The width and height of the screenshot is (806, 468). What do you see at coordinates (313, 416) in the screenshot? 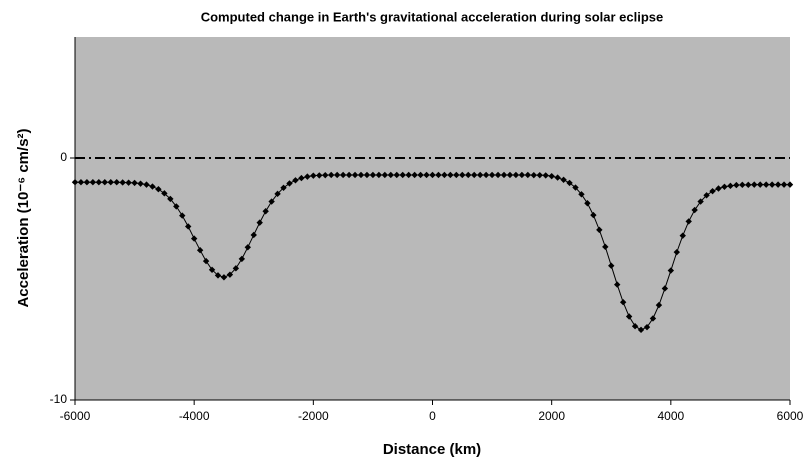
I see `x-tick-label: -2000` at bounding box center [313, 416].